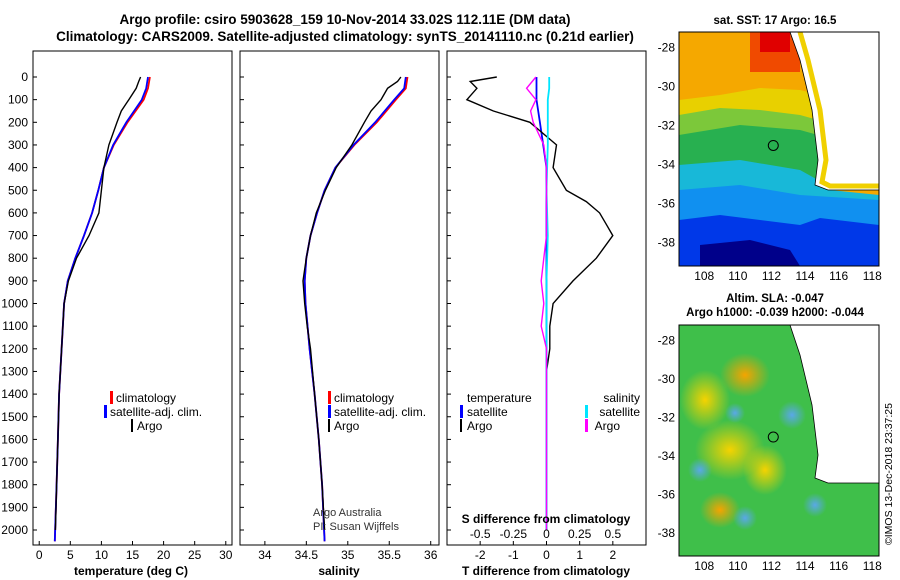  What do you see at coordinates (667, 126) in the screenshot?
I see `lat-tick-label: -32` at bounding box center [667, 126].